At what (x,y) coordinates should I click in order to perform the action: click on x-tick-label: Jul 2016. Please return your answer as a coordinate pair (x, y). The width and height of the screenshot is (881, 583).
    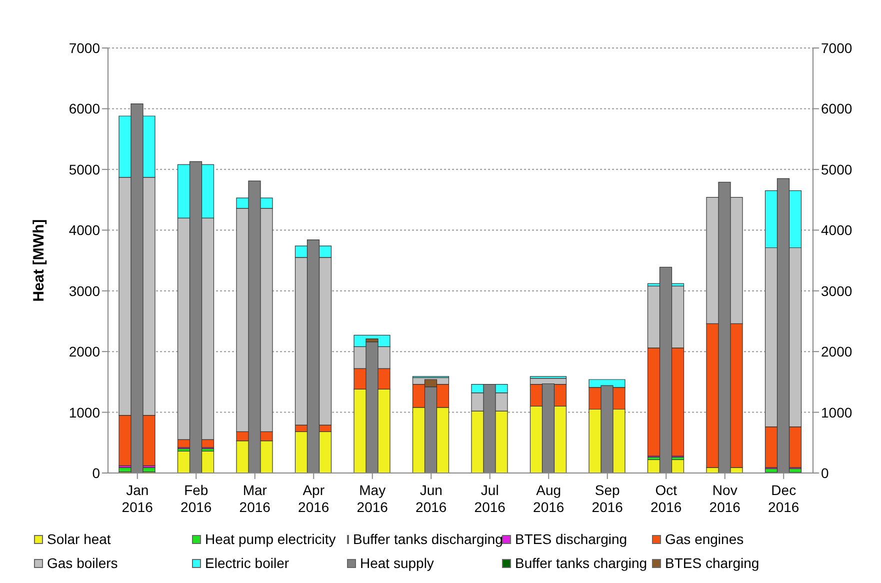
    Looking at the image, I should click on (490, 498).